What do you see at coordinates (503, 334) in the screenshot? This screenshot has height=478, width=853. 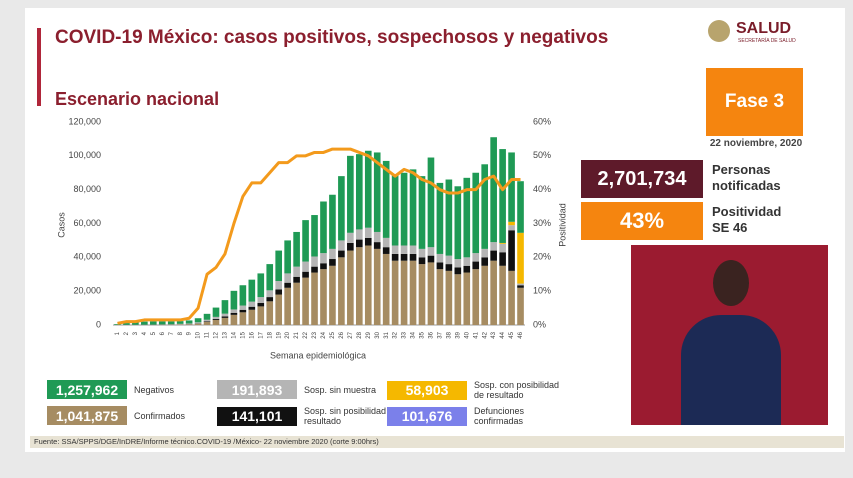 I see `x-tick-label: 44` at bounding box center [503, 334].